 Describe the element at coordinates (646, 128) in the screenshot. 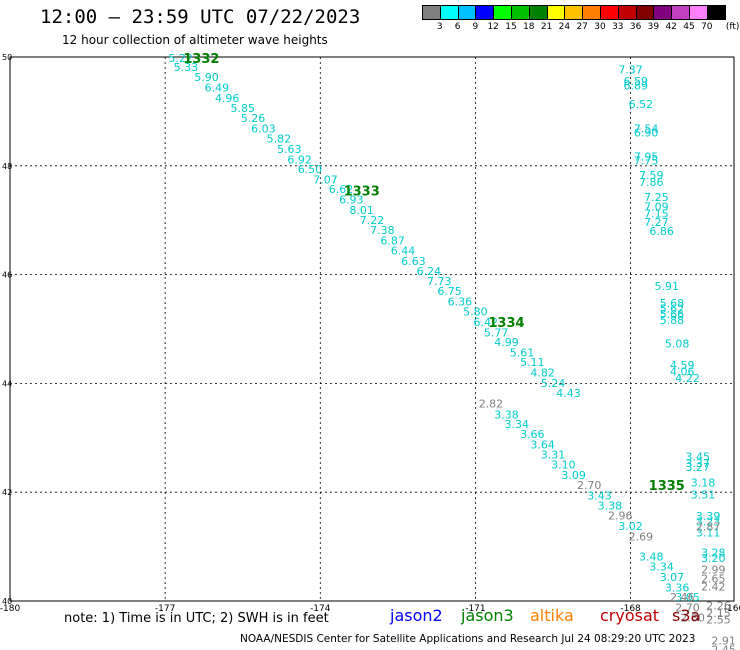

I see `wave-height-label: 7.54` at that location.